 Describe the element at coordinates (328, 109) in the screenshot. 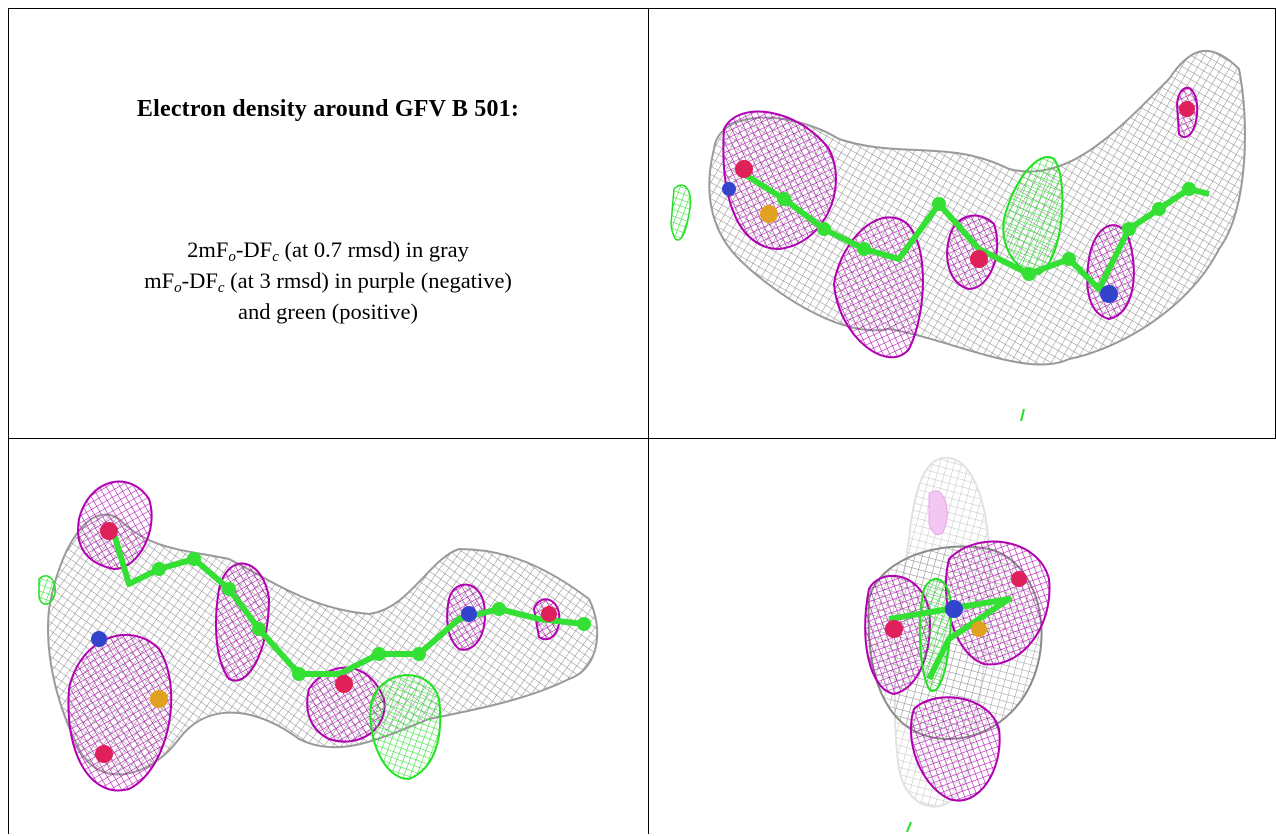

I see `caption-title: Electron density around GFV B 501:` at that location.